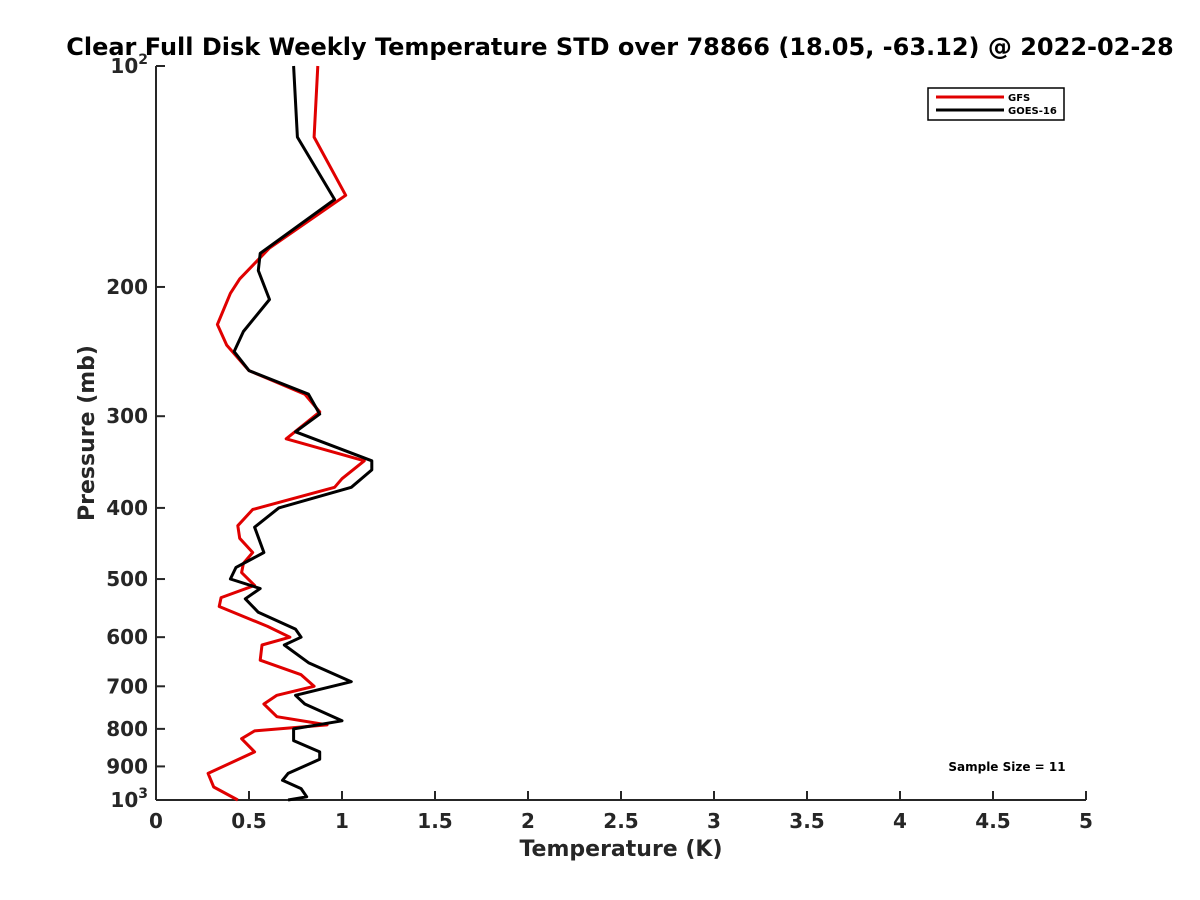 Image resolution: width=1200 pixels, height=900 pixels. What do you see at coordinates (1006, 767) in the screenshot?
I see `sample-size-annotation: Sample Size = 11` at bounding box center [1006, 767].